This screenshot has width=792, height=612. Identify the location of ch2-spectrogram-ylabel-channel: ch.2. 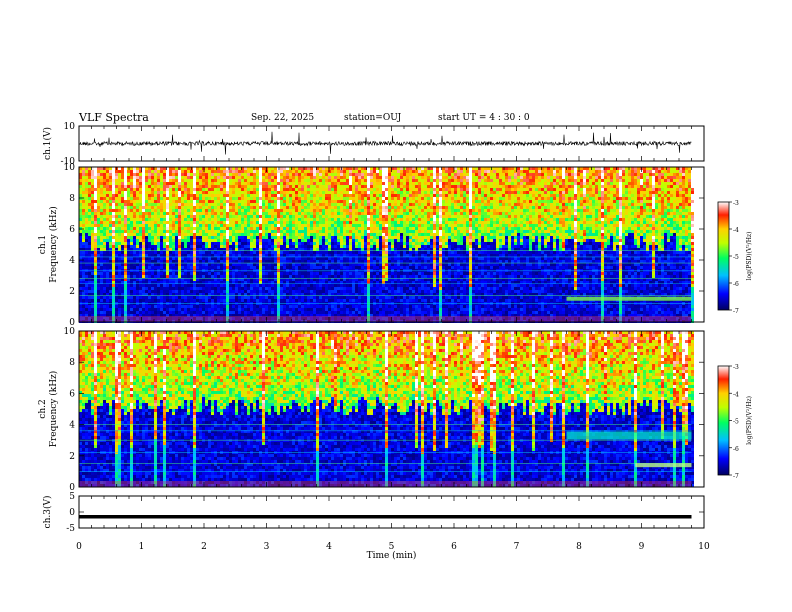
(43, 408).